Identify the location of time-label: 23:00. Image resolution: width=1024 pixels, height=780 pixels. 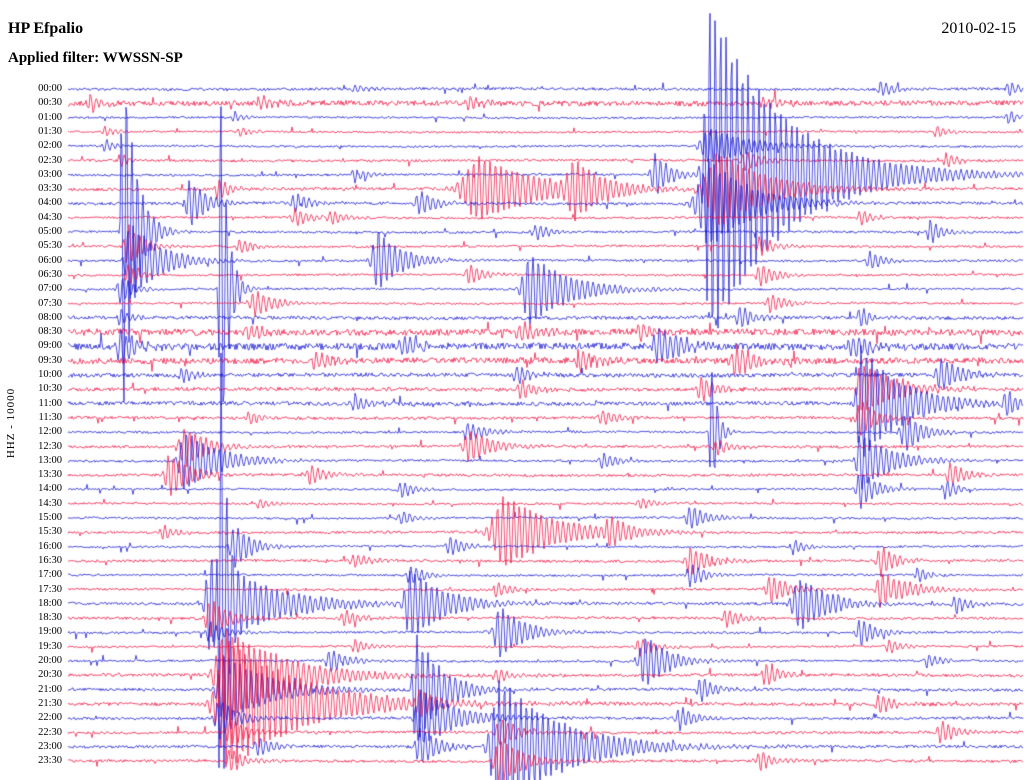
(50, 746).